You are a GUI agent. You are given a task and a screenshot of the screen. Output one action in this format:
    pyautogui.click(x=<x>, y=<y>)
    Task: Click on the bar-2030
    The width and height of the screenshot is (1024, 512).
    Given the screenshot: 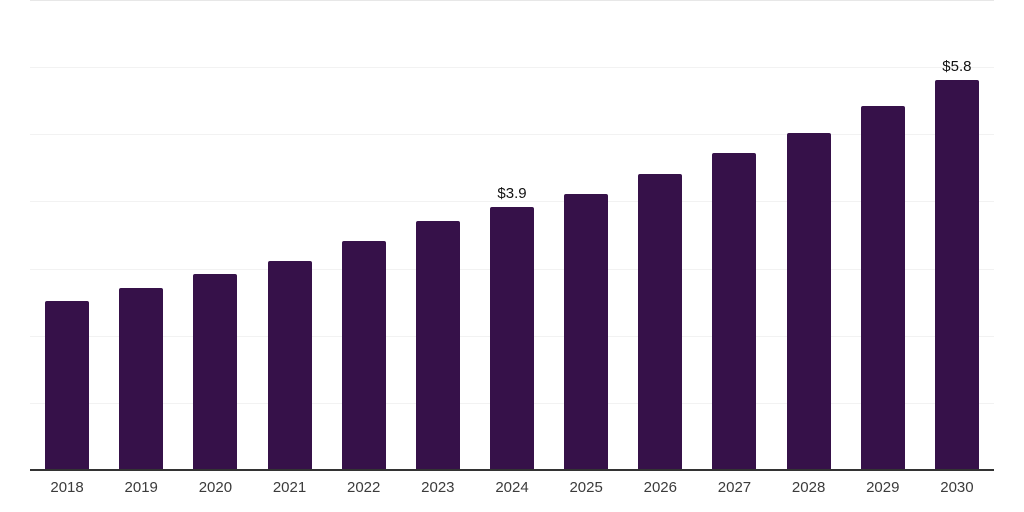 What is the action you would take?
    pyautogui.click(x=956, y=274)
    